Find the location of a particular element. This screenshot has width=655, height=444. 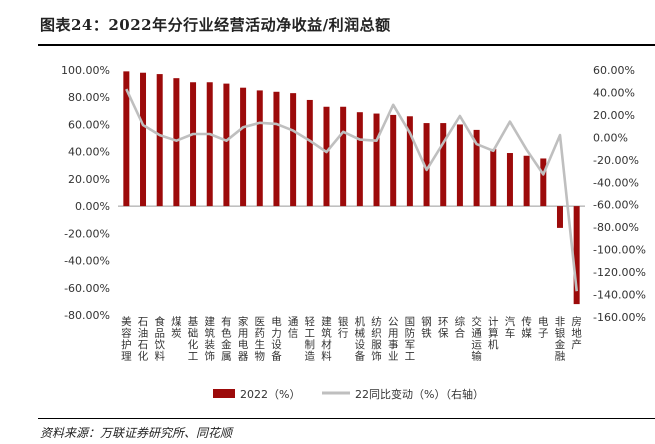

category-label: 有色金属 is located at coordinates (226, 339).